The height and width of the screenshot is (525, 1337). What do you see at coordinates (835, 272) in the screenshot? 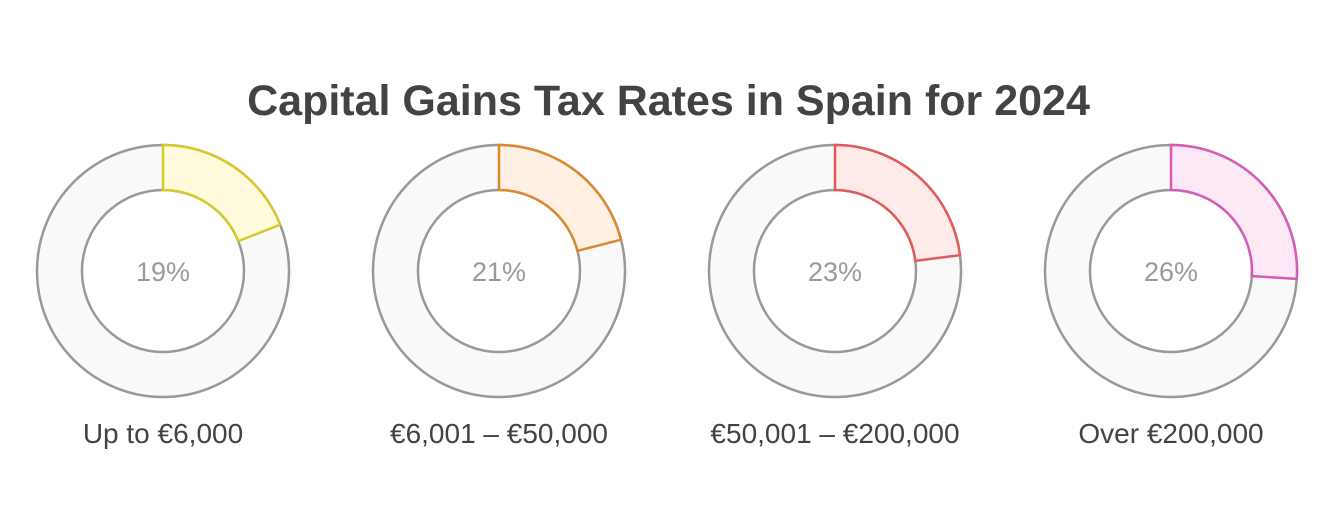
I see `value-label: 23%` at bounding box center [835, 272].